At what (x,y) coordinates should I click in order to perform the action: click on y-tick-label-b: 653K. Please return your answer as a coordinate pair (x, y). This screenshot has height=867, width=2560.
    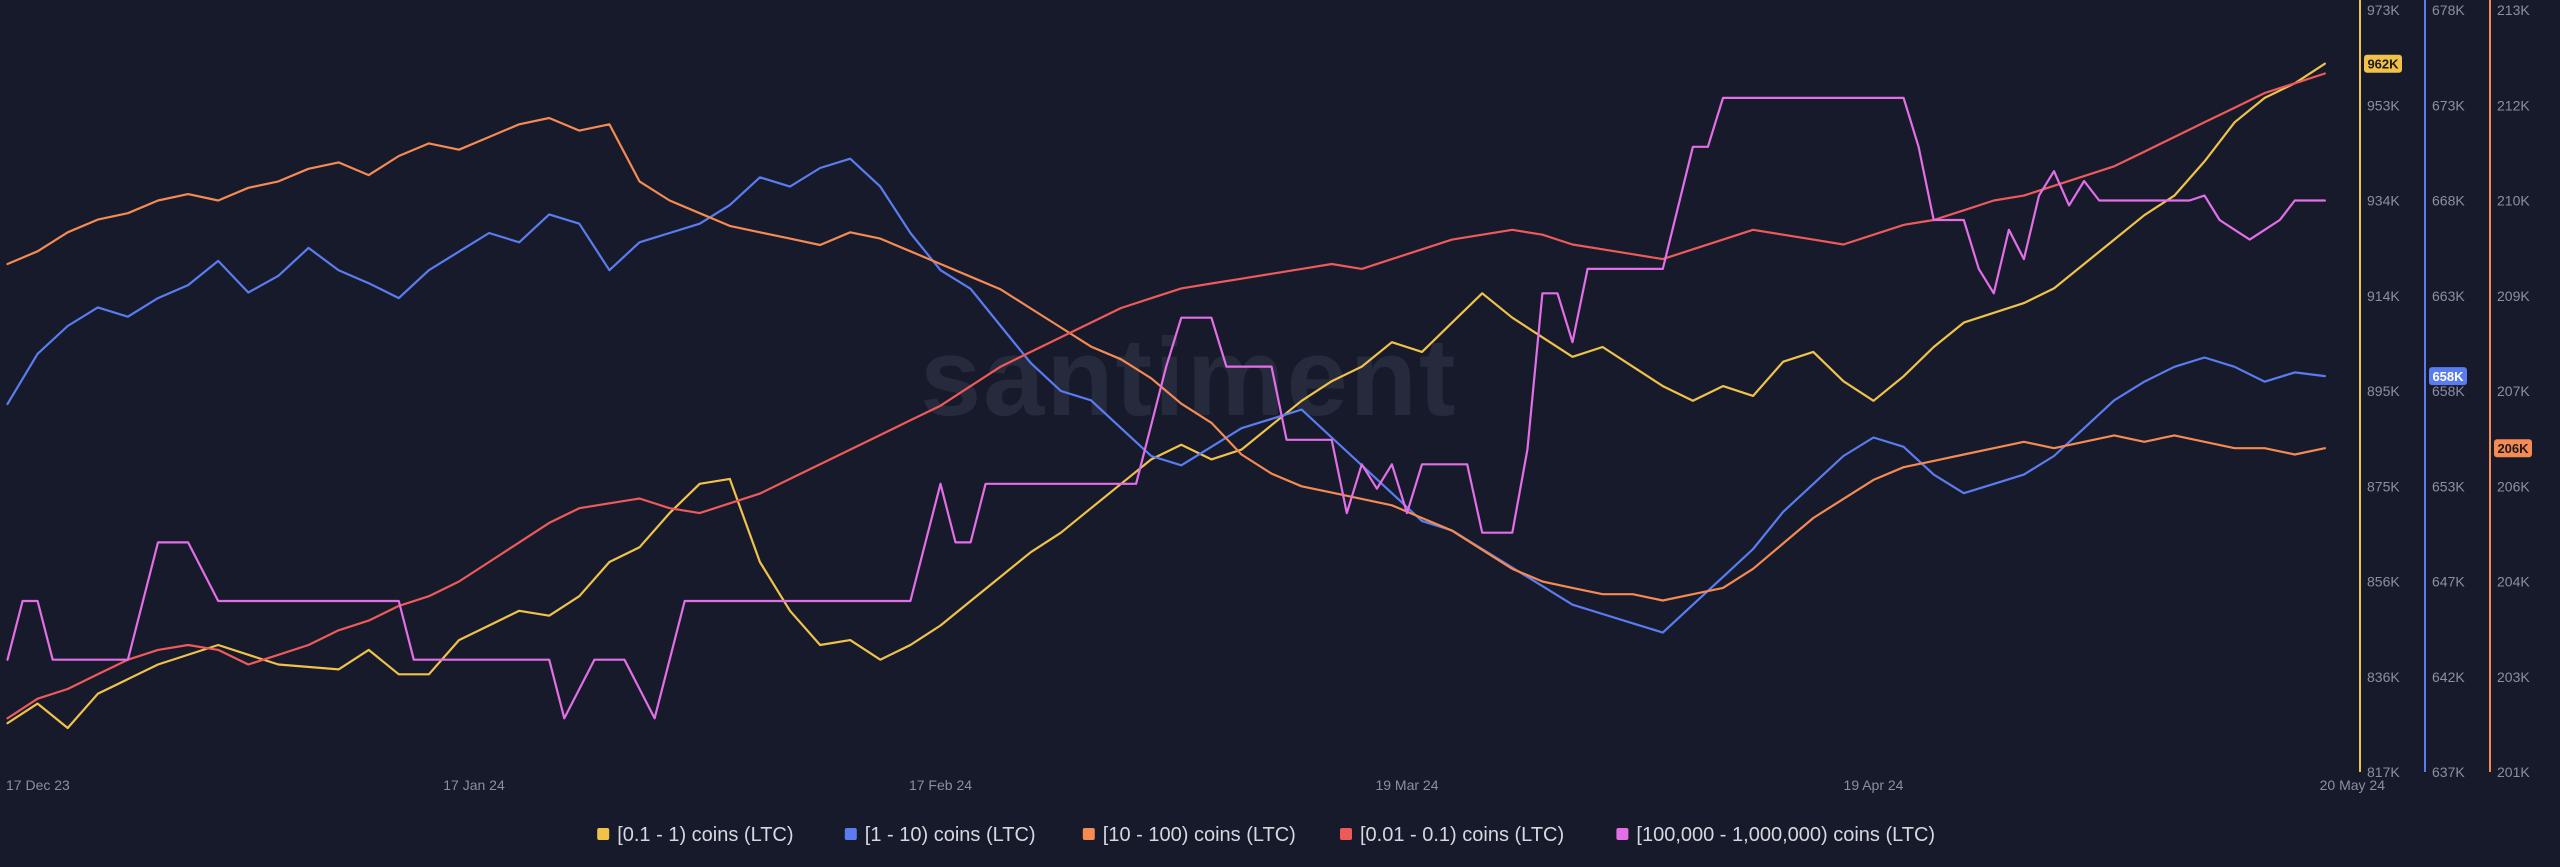
    Looking at the image, I should click on (2448, 486).